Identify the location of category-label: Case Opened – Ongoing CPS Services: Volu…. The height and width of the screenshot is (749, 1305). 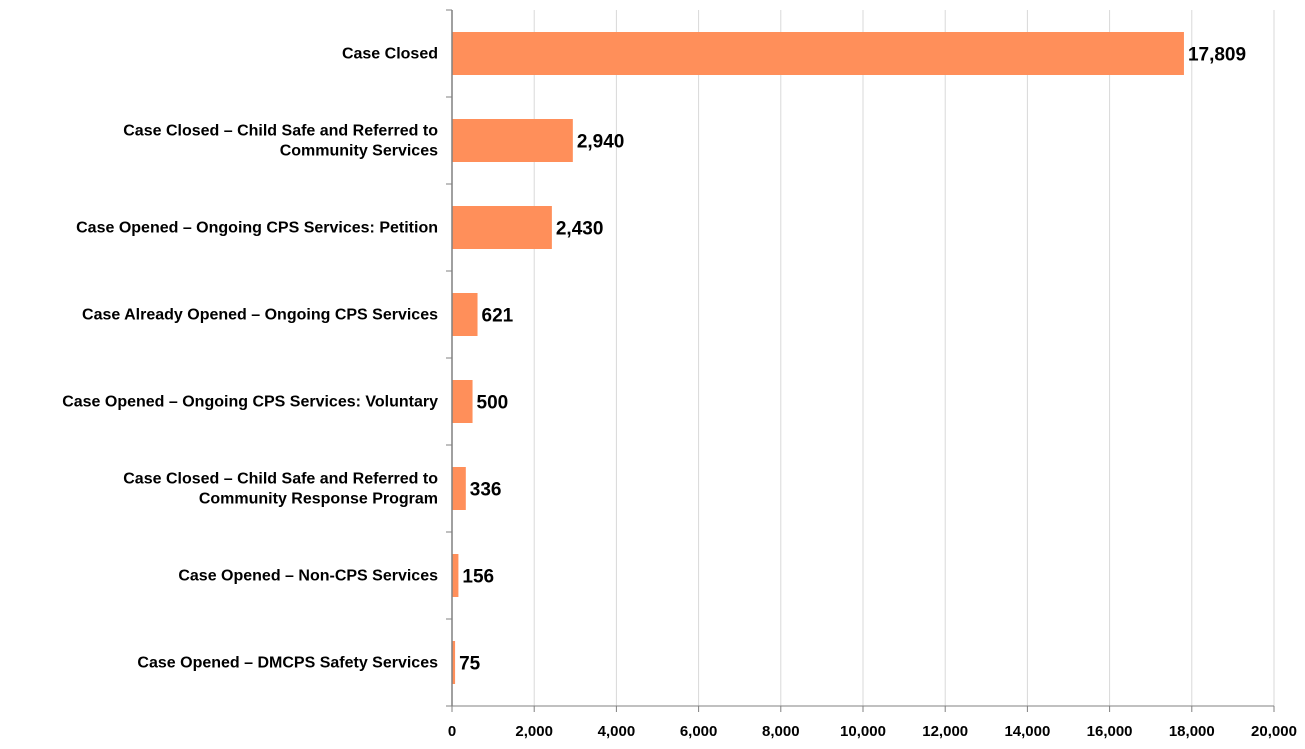
(250, 402).